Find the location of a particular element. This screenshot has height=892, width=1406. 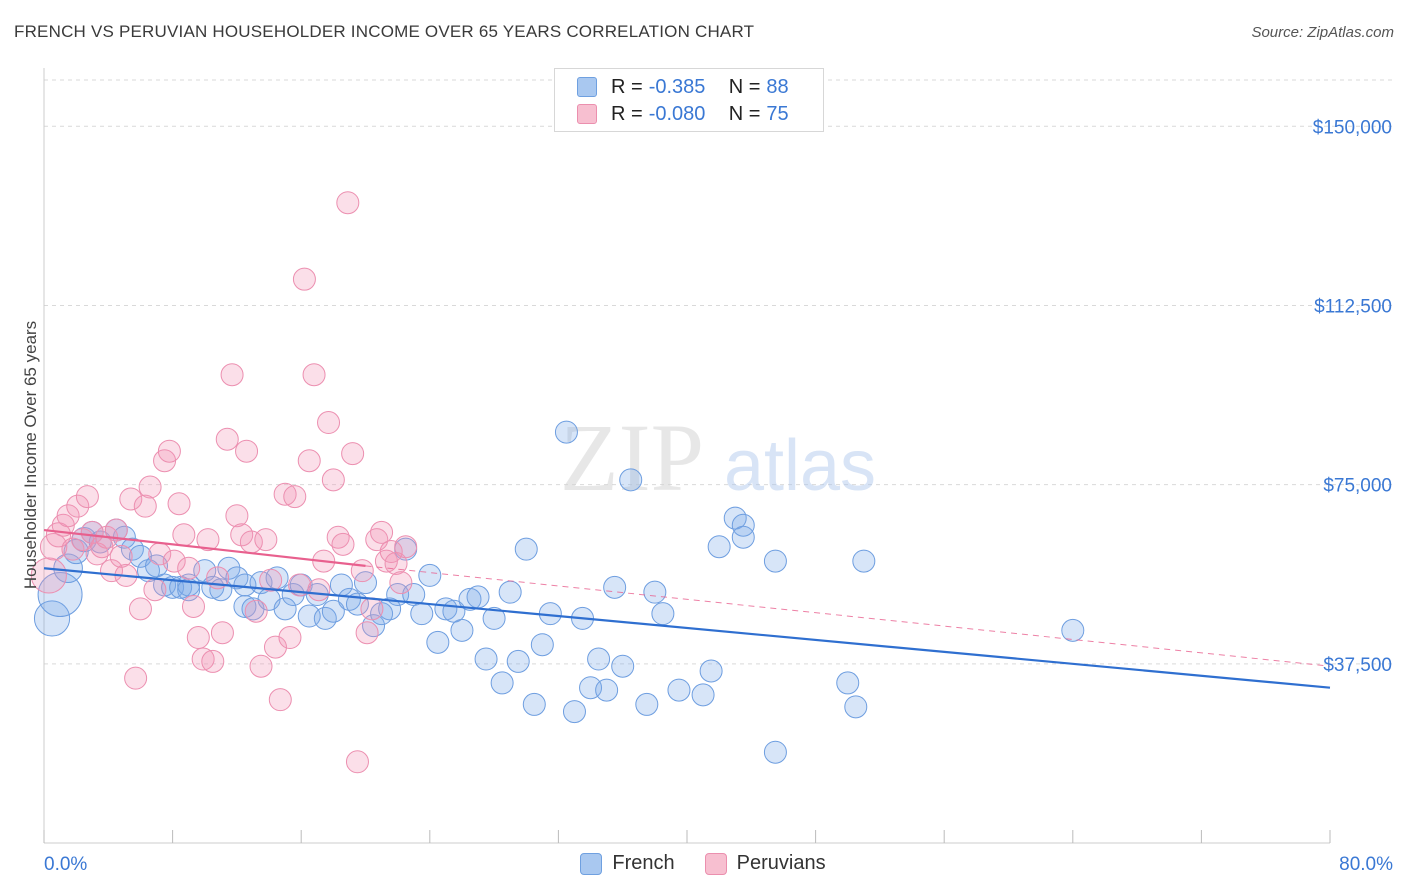

x-tick-label: 0.0% is located at coordinates (65, 864).